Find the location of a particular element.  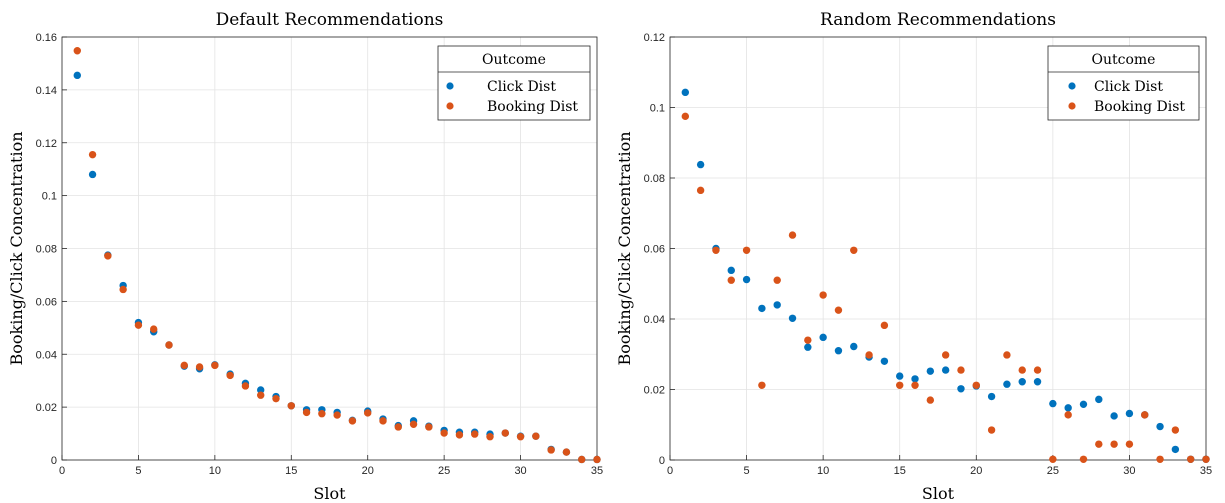

y-tick-label: 0.08 is located at coordinates (46, 250).